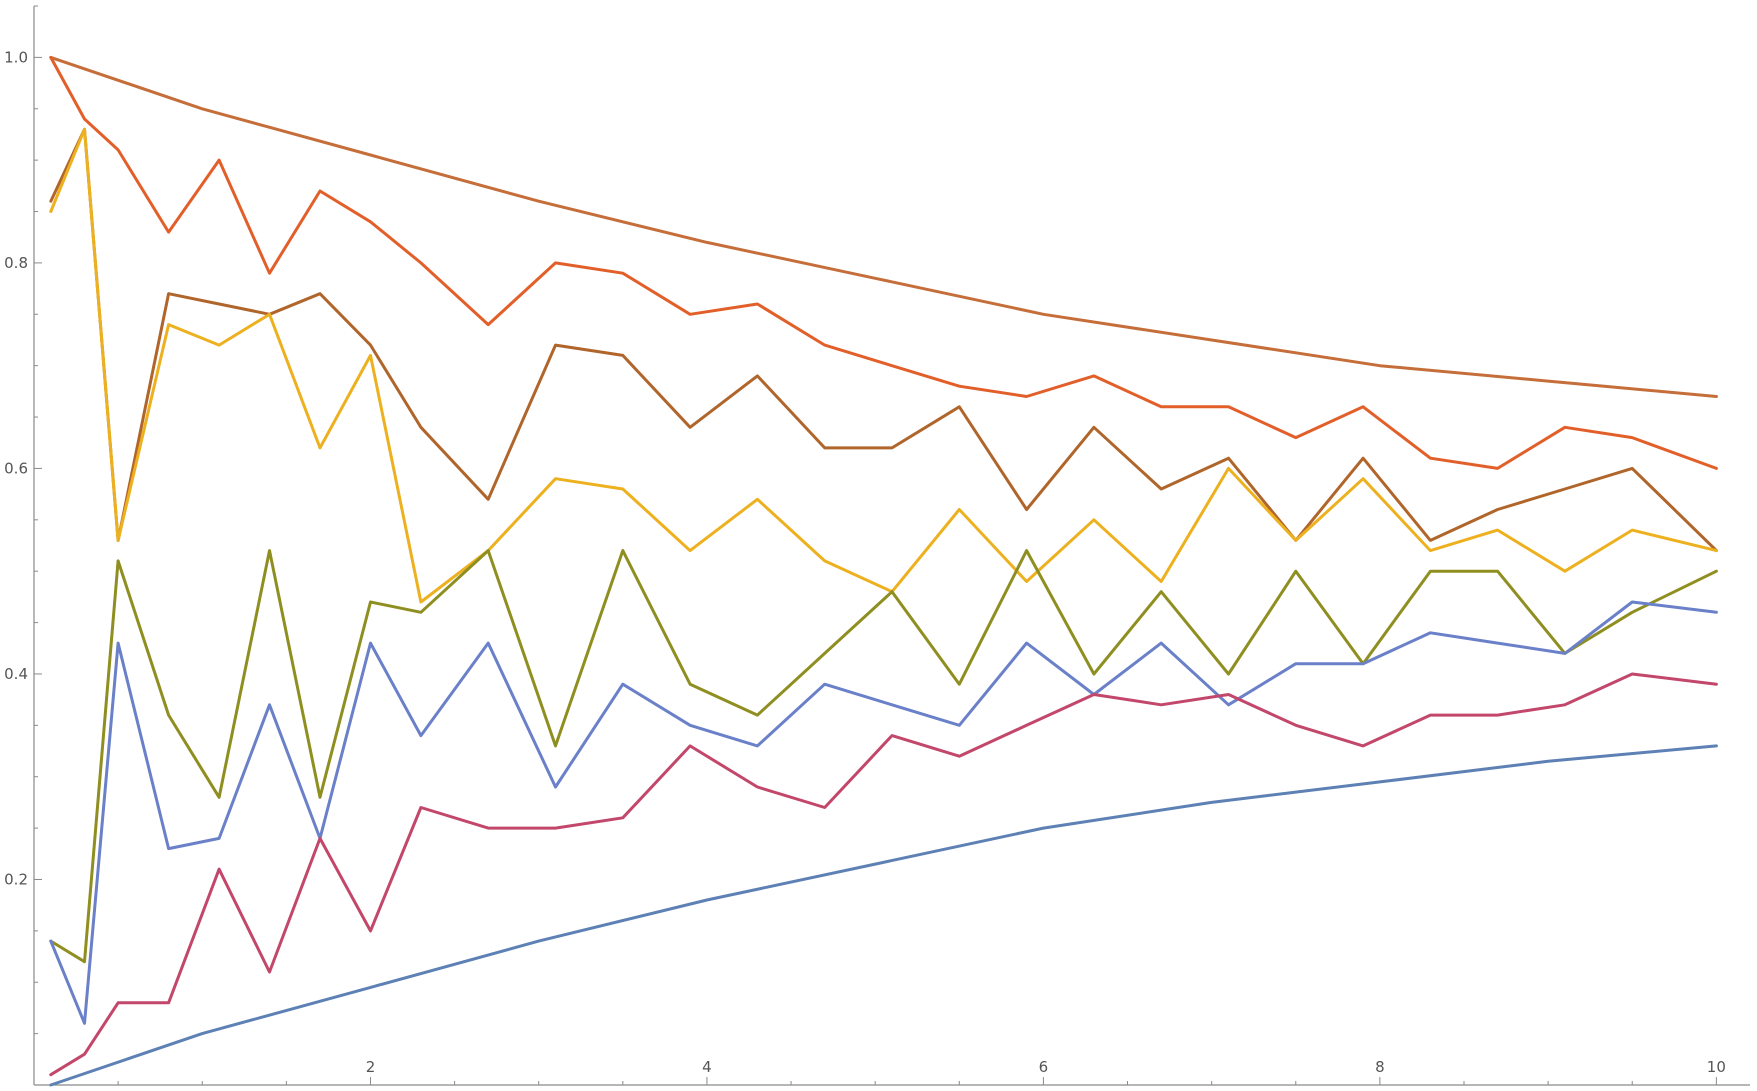 The height and width of the screenshot is (1091, 1757). What do you see at coordinates (1716, 1067) in the screenshot?
I see `x-tick-label: 10` at bounding box center [1716, 1067].